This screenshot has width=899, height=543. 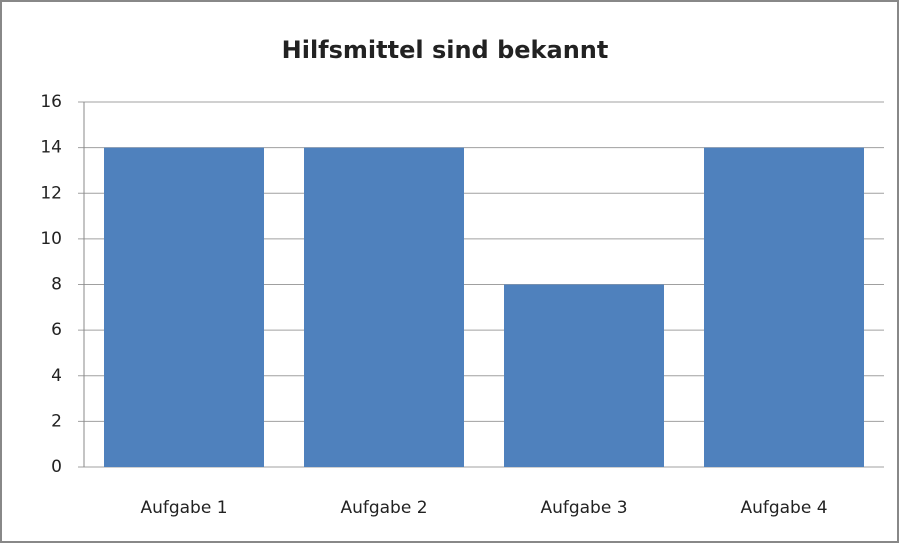 I want to click on y-tick-label: 8, so click(x=56, y=285).